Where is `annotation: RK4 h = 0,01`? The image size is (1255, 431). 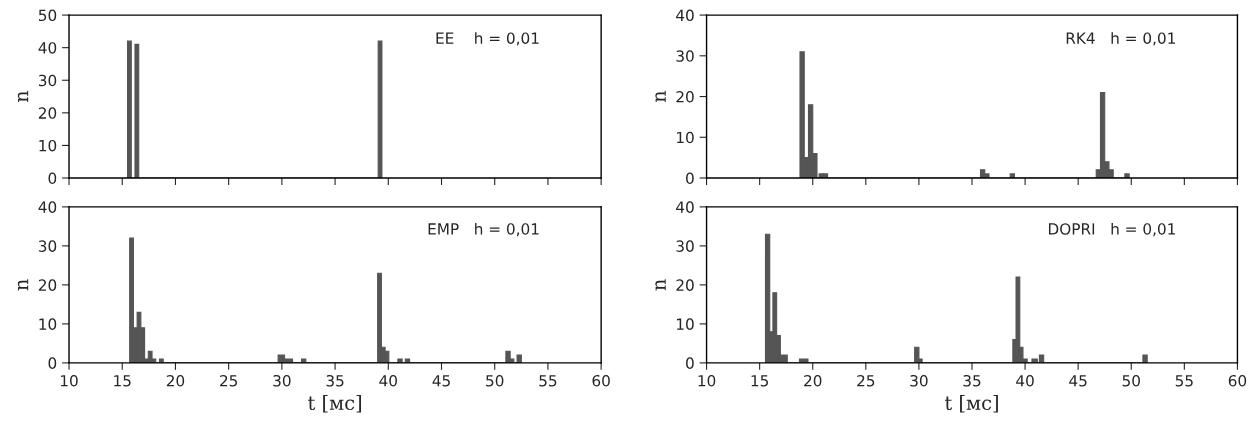 annotation: RK4 h = 0,01 is located at coordinates (1120, 39).